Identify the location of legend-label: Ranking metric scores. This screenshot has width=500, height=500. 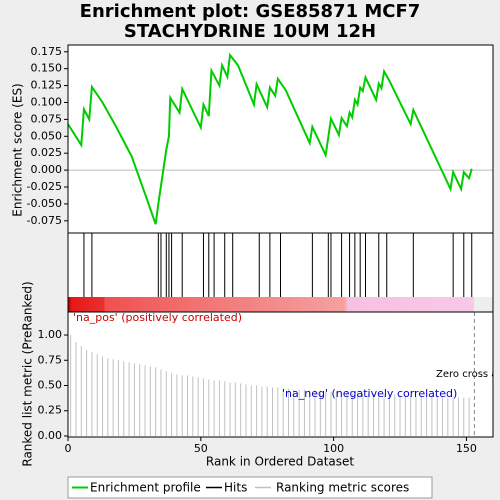
(342, 488).